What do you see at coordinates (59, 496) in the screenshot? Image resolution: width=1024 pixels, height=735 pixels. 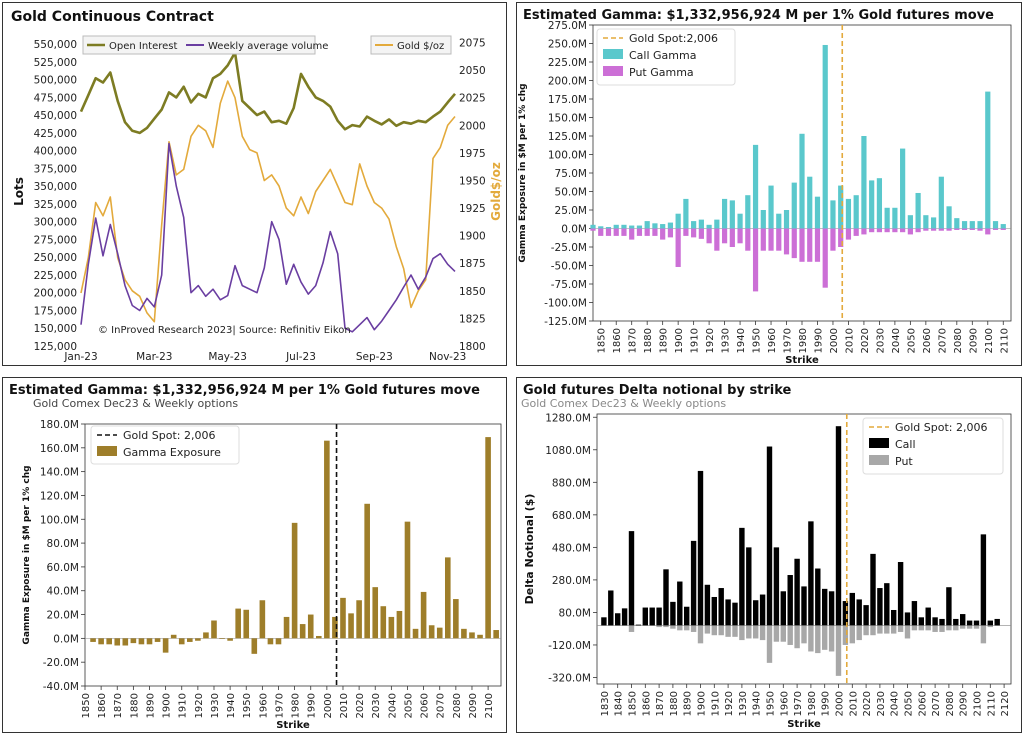 I see `y-tick-label: 120.0M` at bounding box center [59, 496].